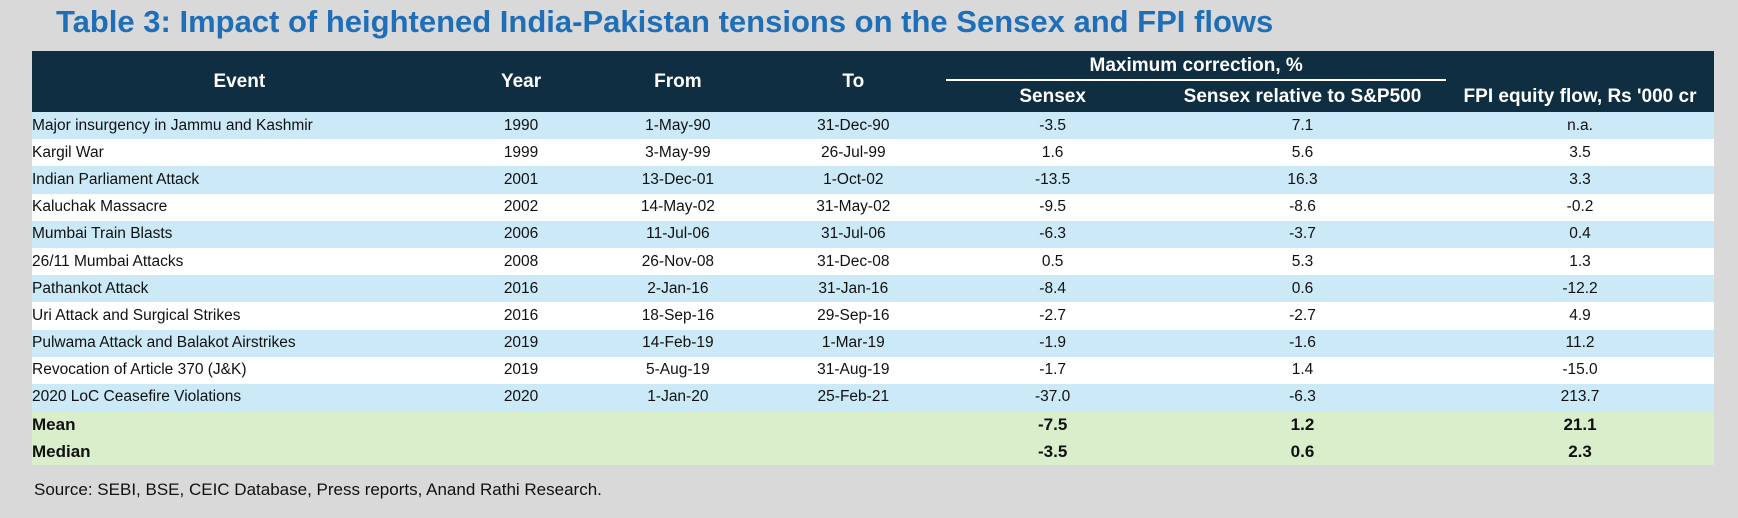 The width and height of the screenshot is (1738, 518). Describe the element at coordinates (521, 207) in the screenshot. I see `cell-year: 2002` at that location.